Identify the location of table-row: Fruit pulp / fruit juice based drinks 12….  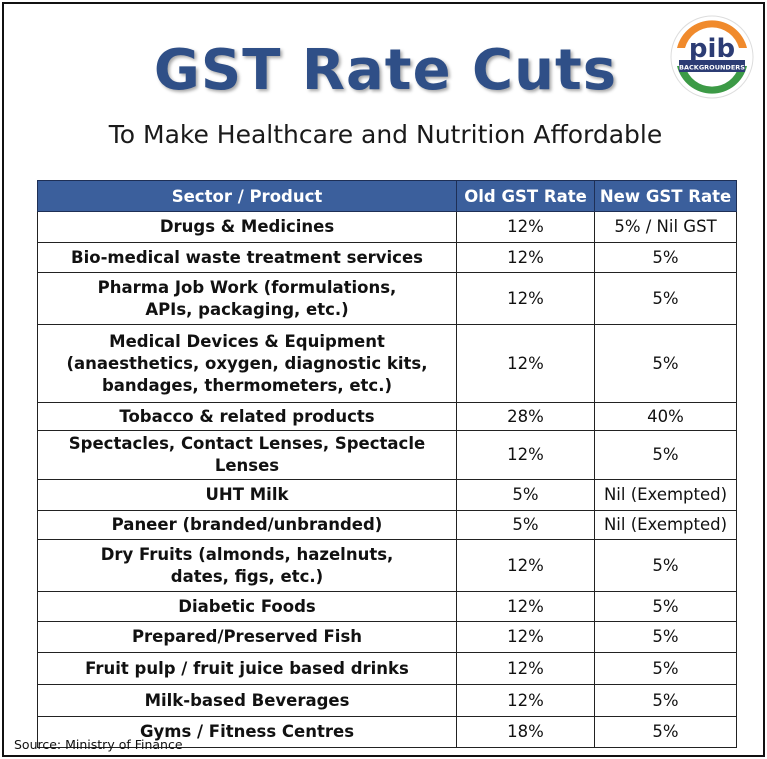
(387, 668).